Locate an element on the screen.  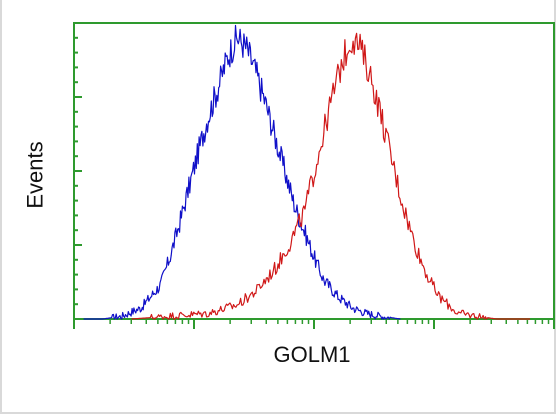
y-axis-label: Events is located at coordinates (36, 175).